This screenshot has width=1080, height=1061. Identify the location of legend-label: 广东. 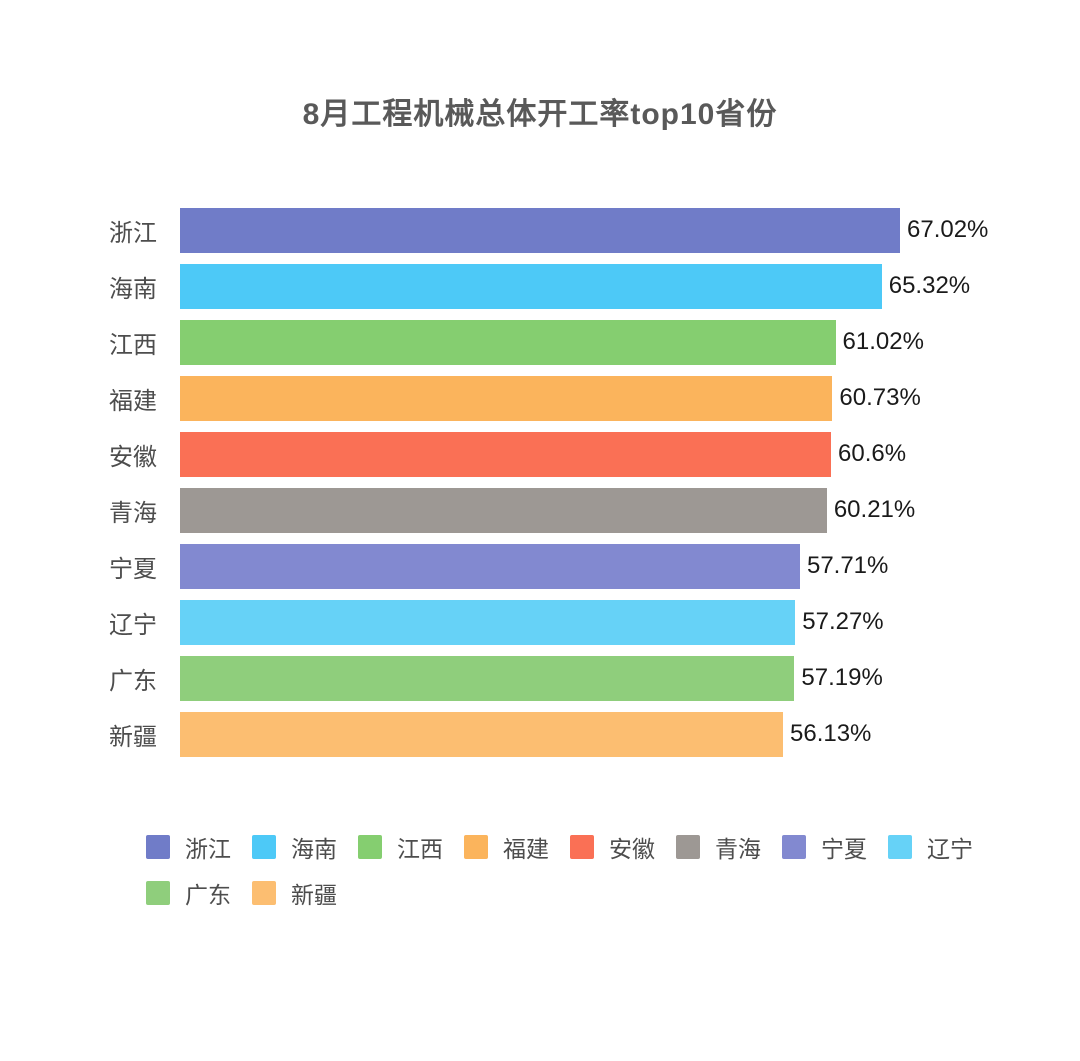
(208, 894).